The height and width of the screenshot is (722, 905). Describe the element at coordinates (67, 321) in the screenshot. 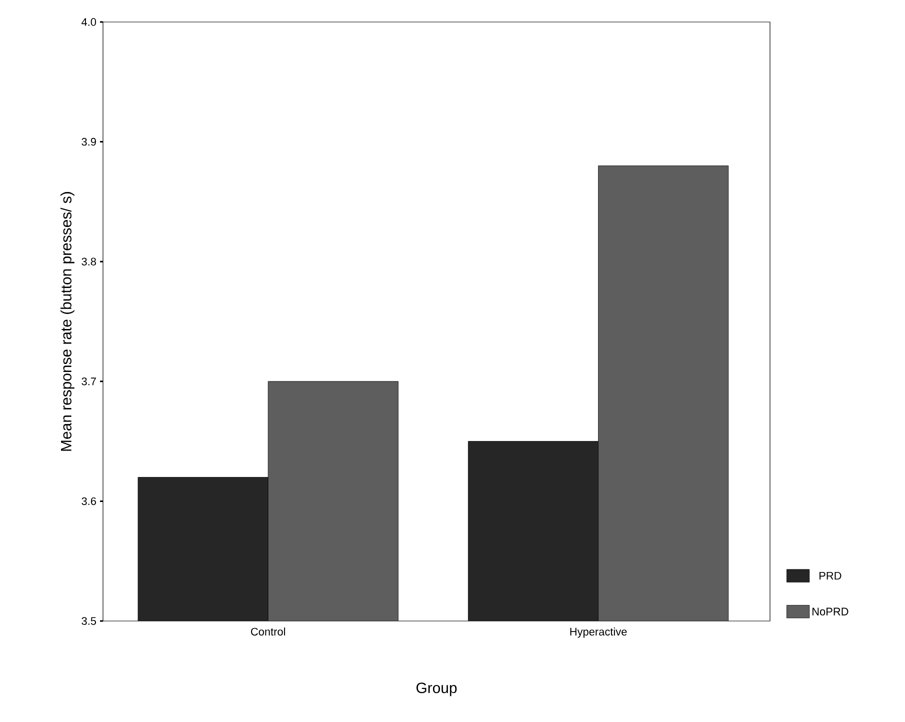

I see `y-axis-title: Mean response rate (button presses/ s)` at that location.